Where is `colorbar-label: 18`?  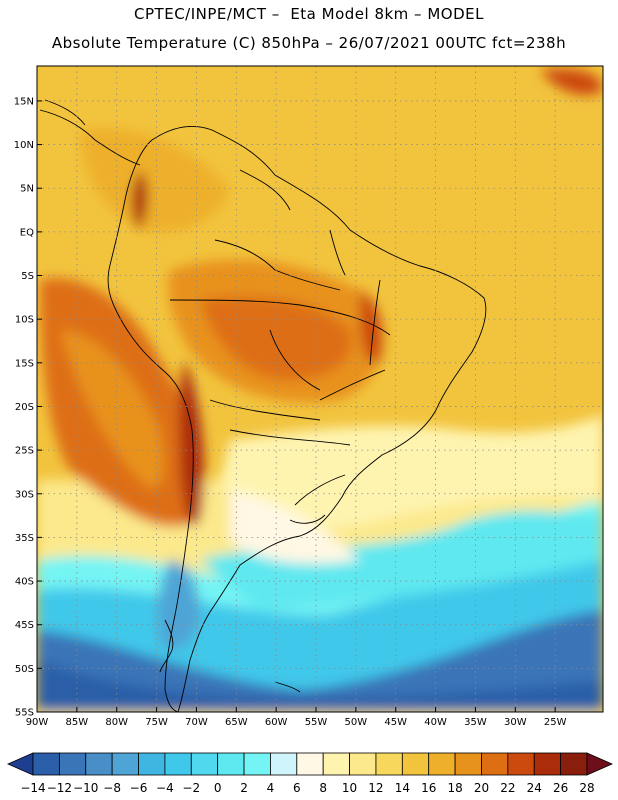 colorbar-label: 18 is located at coordinates (454, 788).